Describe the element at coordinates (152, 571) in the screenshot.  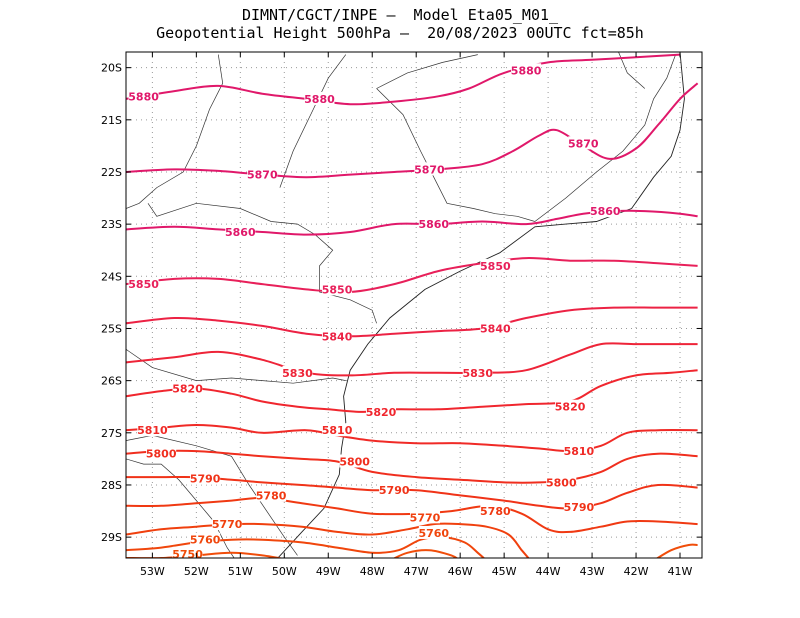
I see `lon-tick-label: 53W` at that location.